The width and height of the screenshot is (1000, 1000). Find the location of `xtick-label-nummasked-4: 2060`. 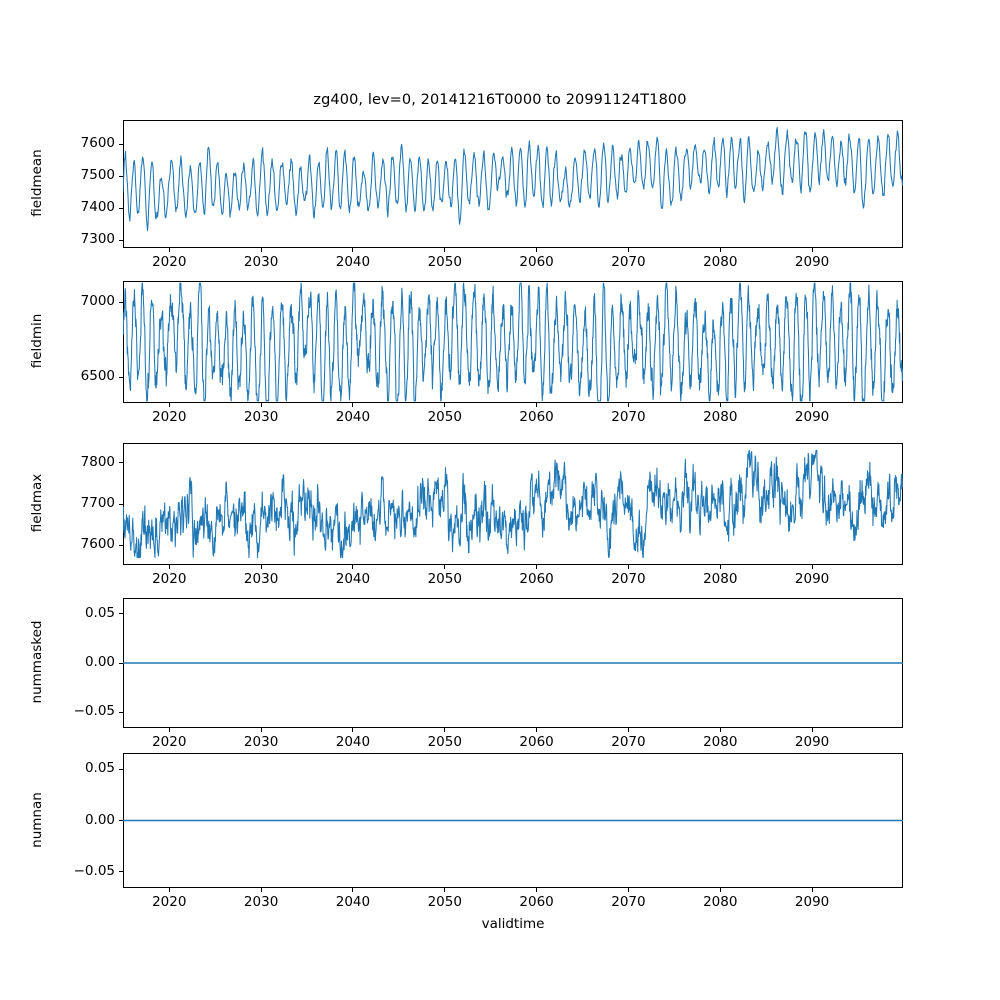

xtick-label-nummasked-4: 2060 is located at coordinates (536, 742).